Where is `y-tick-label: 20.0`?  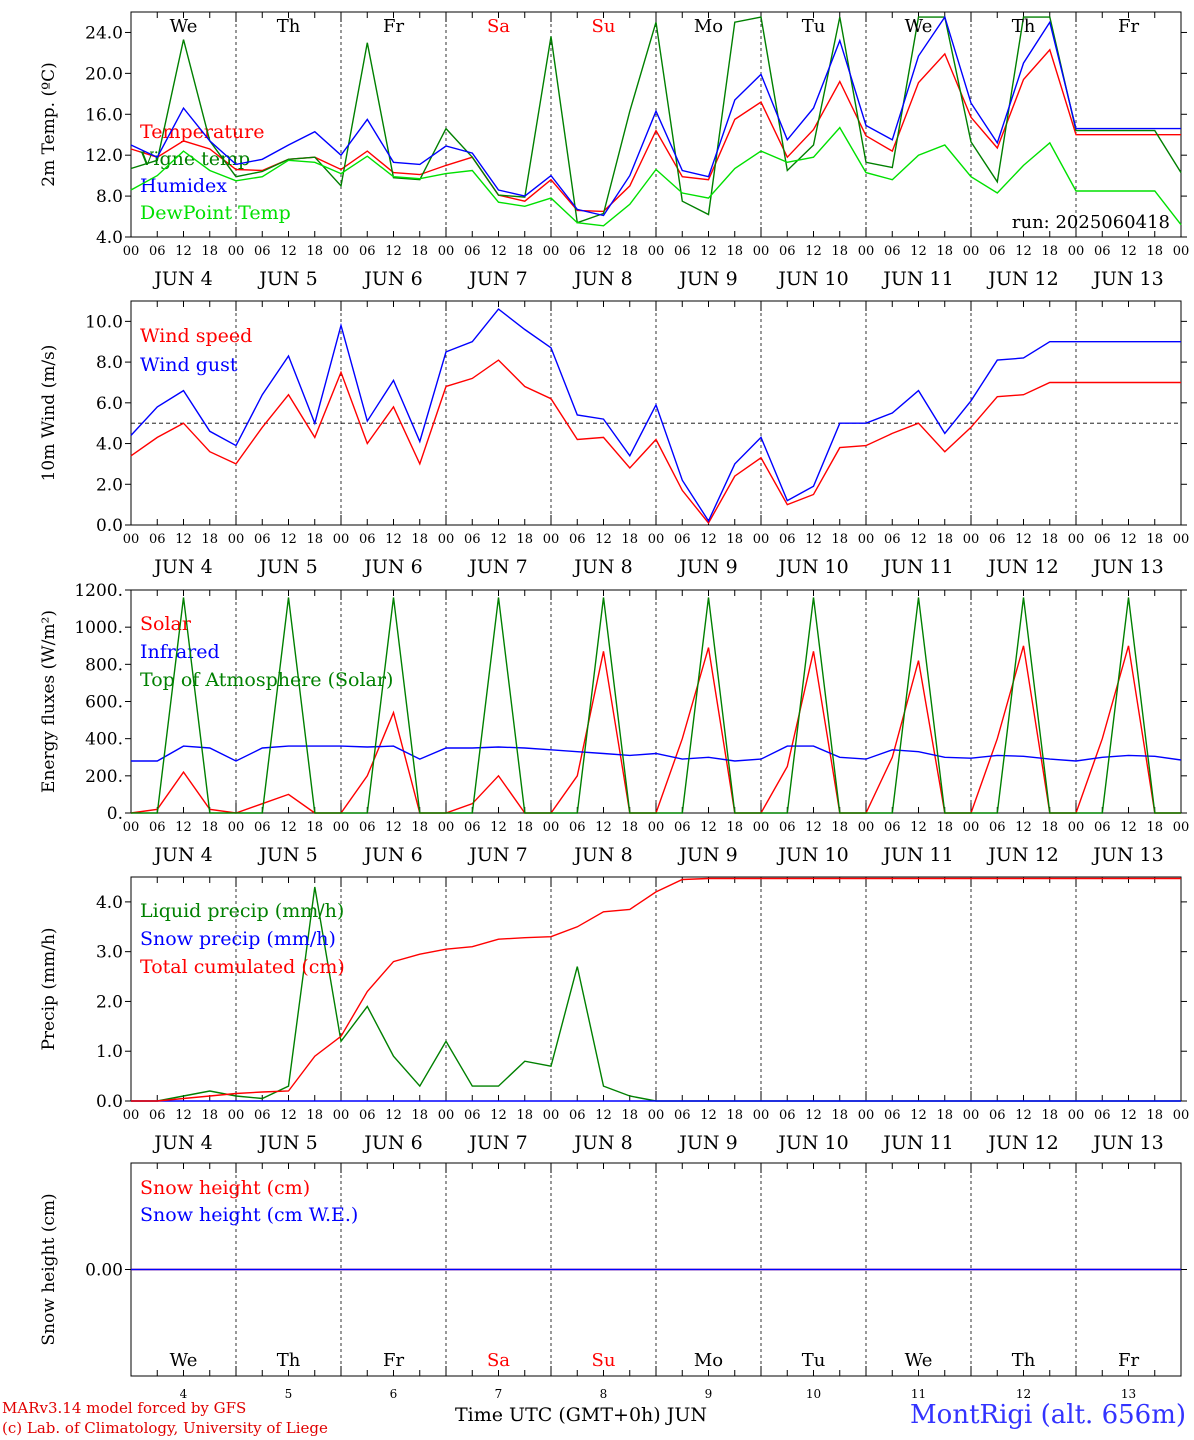 y-tick-label: 20.0 is located at coordinates (104, 74).